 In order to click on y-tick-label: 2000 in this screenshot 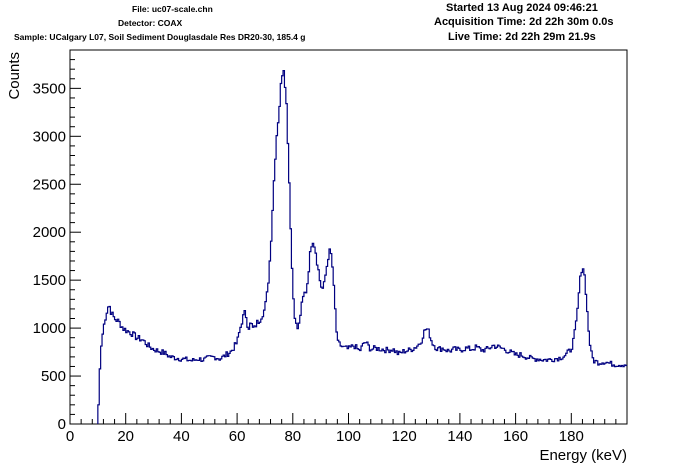, I will do `click(49, 232)`.